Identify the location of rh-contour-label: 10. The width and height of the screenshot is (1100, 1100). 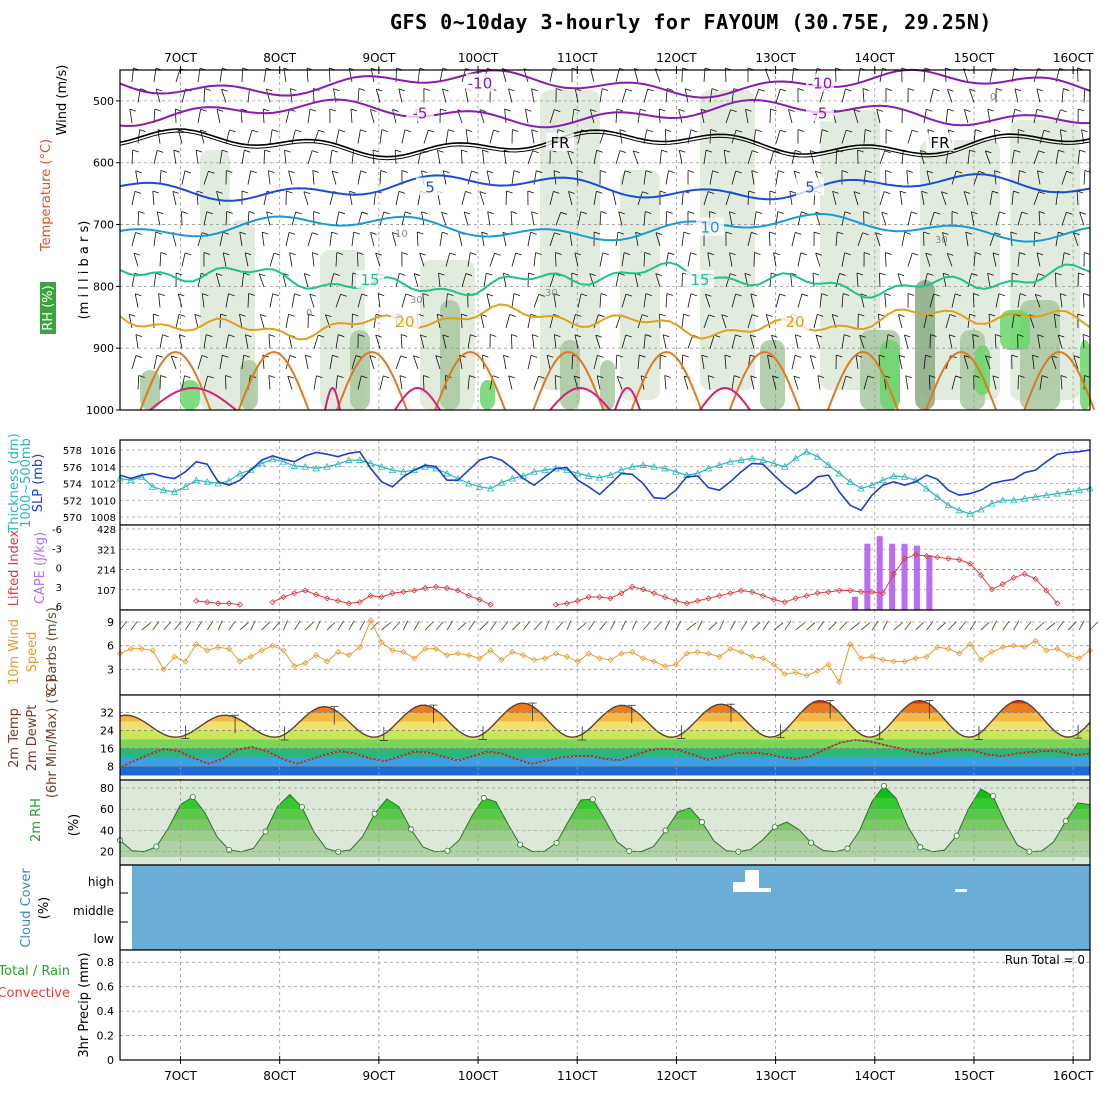
(401, 234).